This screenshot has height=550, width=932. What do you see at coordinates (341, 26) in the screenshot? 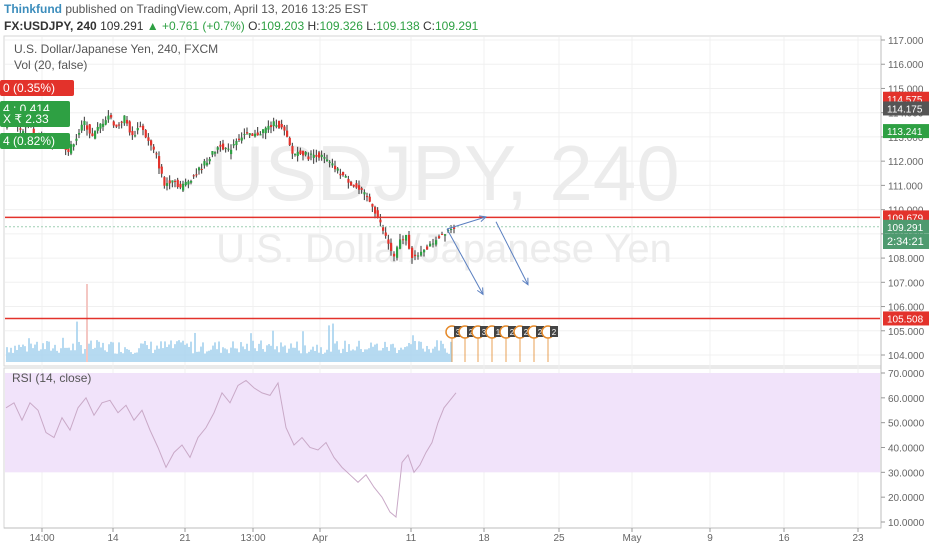
I see `high-value: 109.326` at bounding box center [341, 26].